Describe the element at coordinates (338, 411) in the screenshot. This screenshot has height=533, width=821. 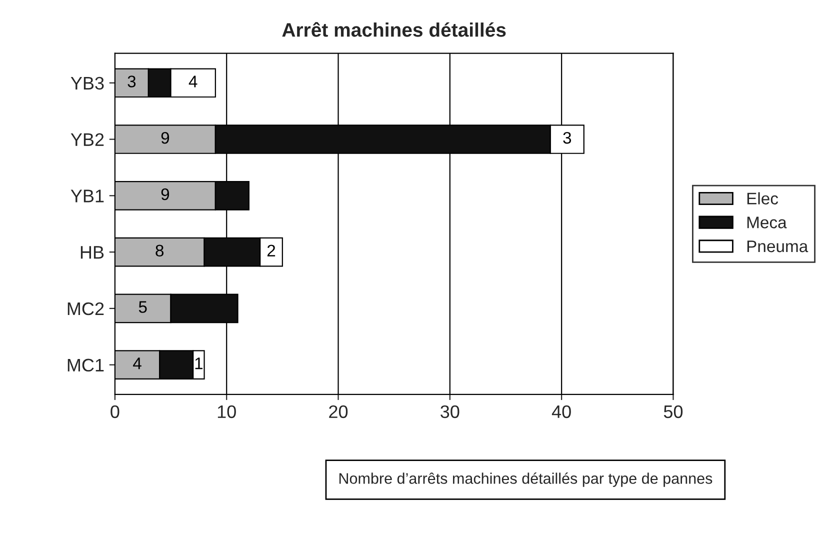
I see `x-tick-label: 20` at that location.